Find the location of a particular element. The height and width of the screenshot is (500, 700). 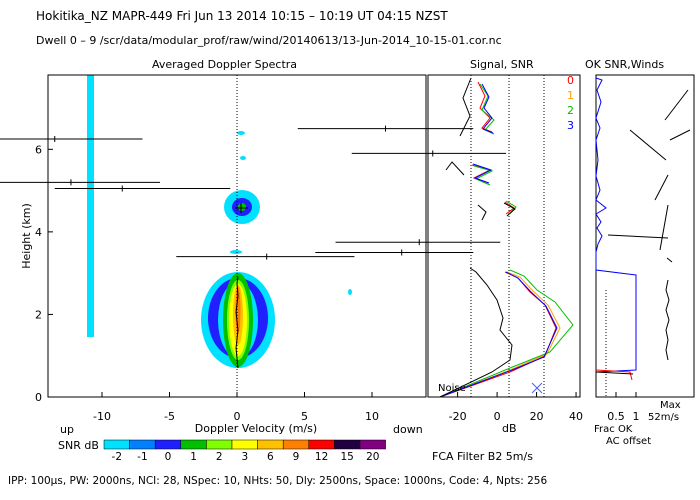

winds-x-tick-label: 0.5 is located at coordinates (616, 416).